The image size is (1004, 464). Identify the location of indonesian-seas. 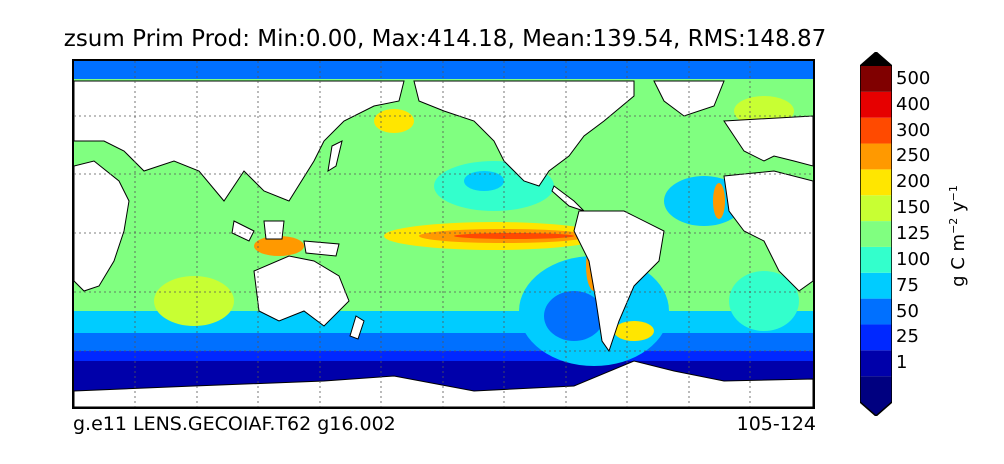
(279, 246).